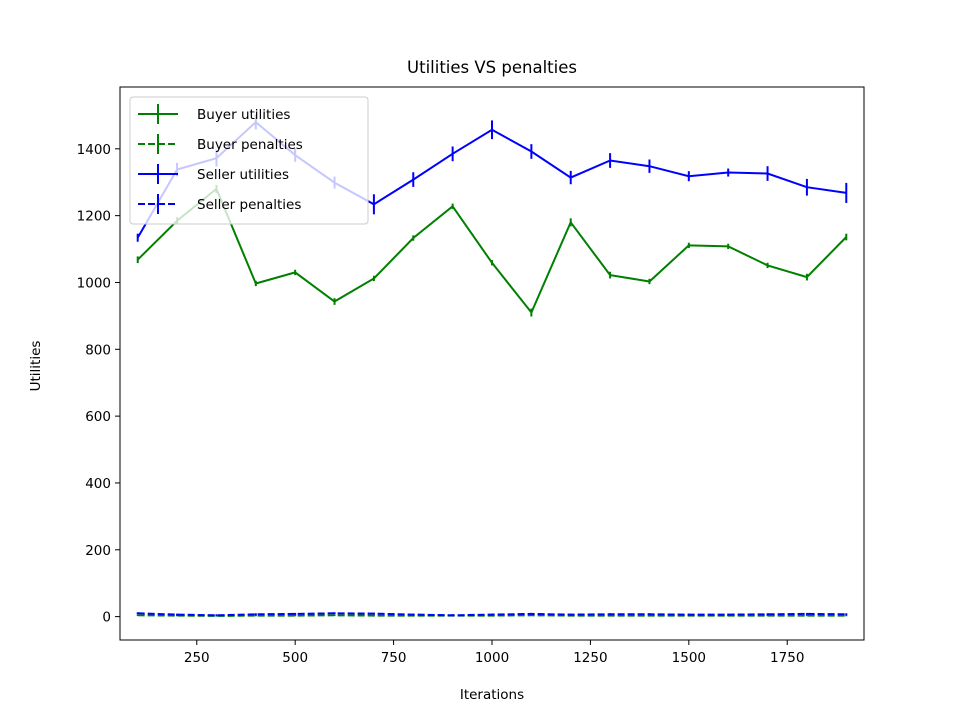 This screenshot has width=960, height=720. I want to click on chart-title: Utilities VS penalties, so click(492, 67).